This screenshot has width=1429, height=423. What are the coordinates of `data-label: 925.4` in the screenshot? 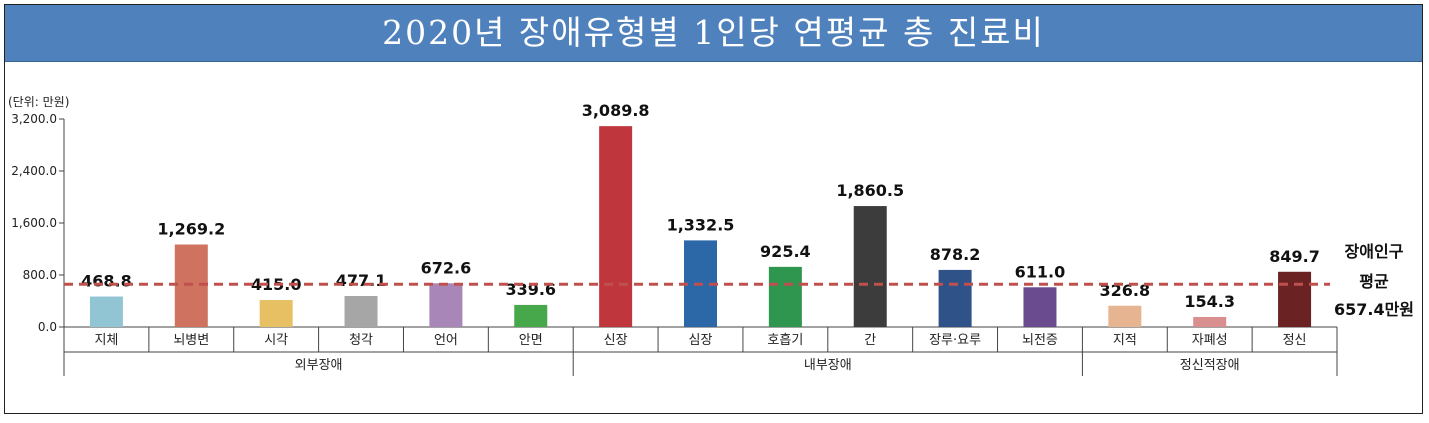 It's located at (785, 251).